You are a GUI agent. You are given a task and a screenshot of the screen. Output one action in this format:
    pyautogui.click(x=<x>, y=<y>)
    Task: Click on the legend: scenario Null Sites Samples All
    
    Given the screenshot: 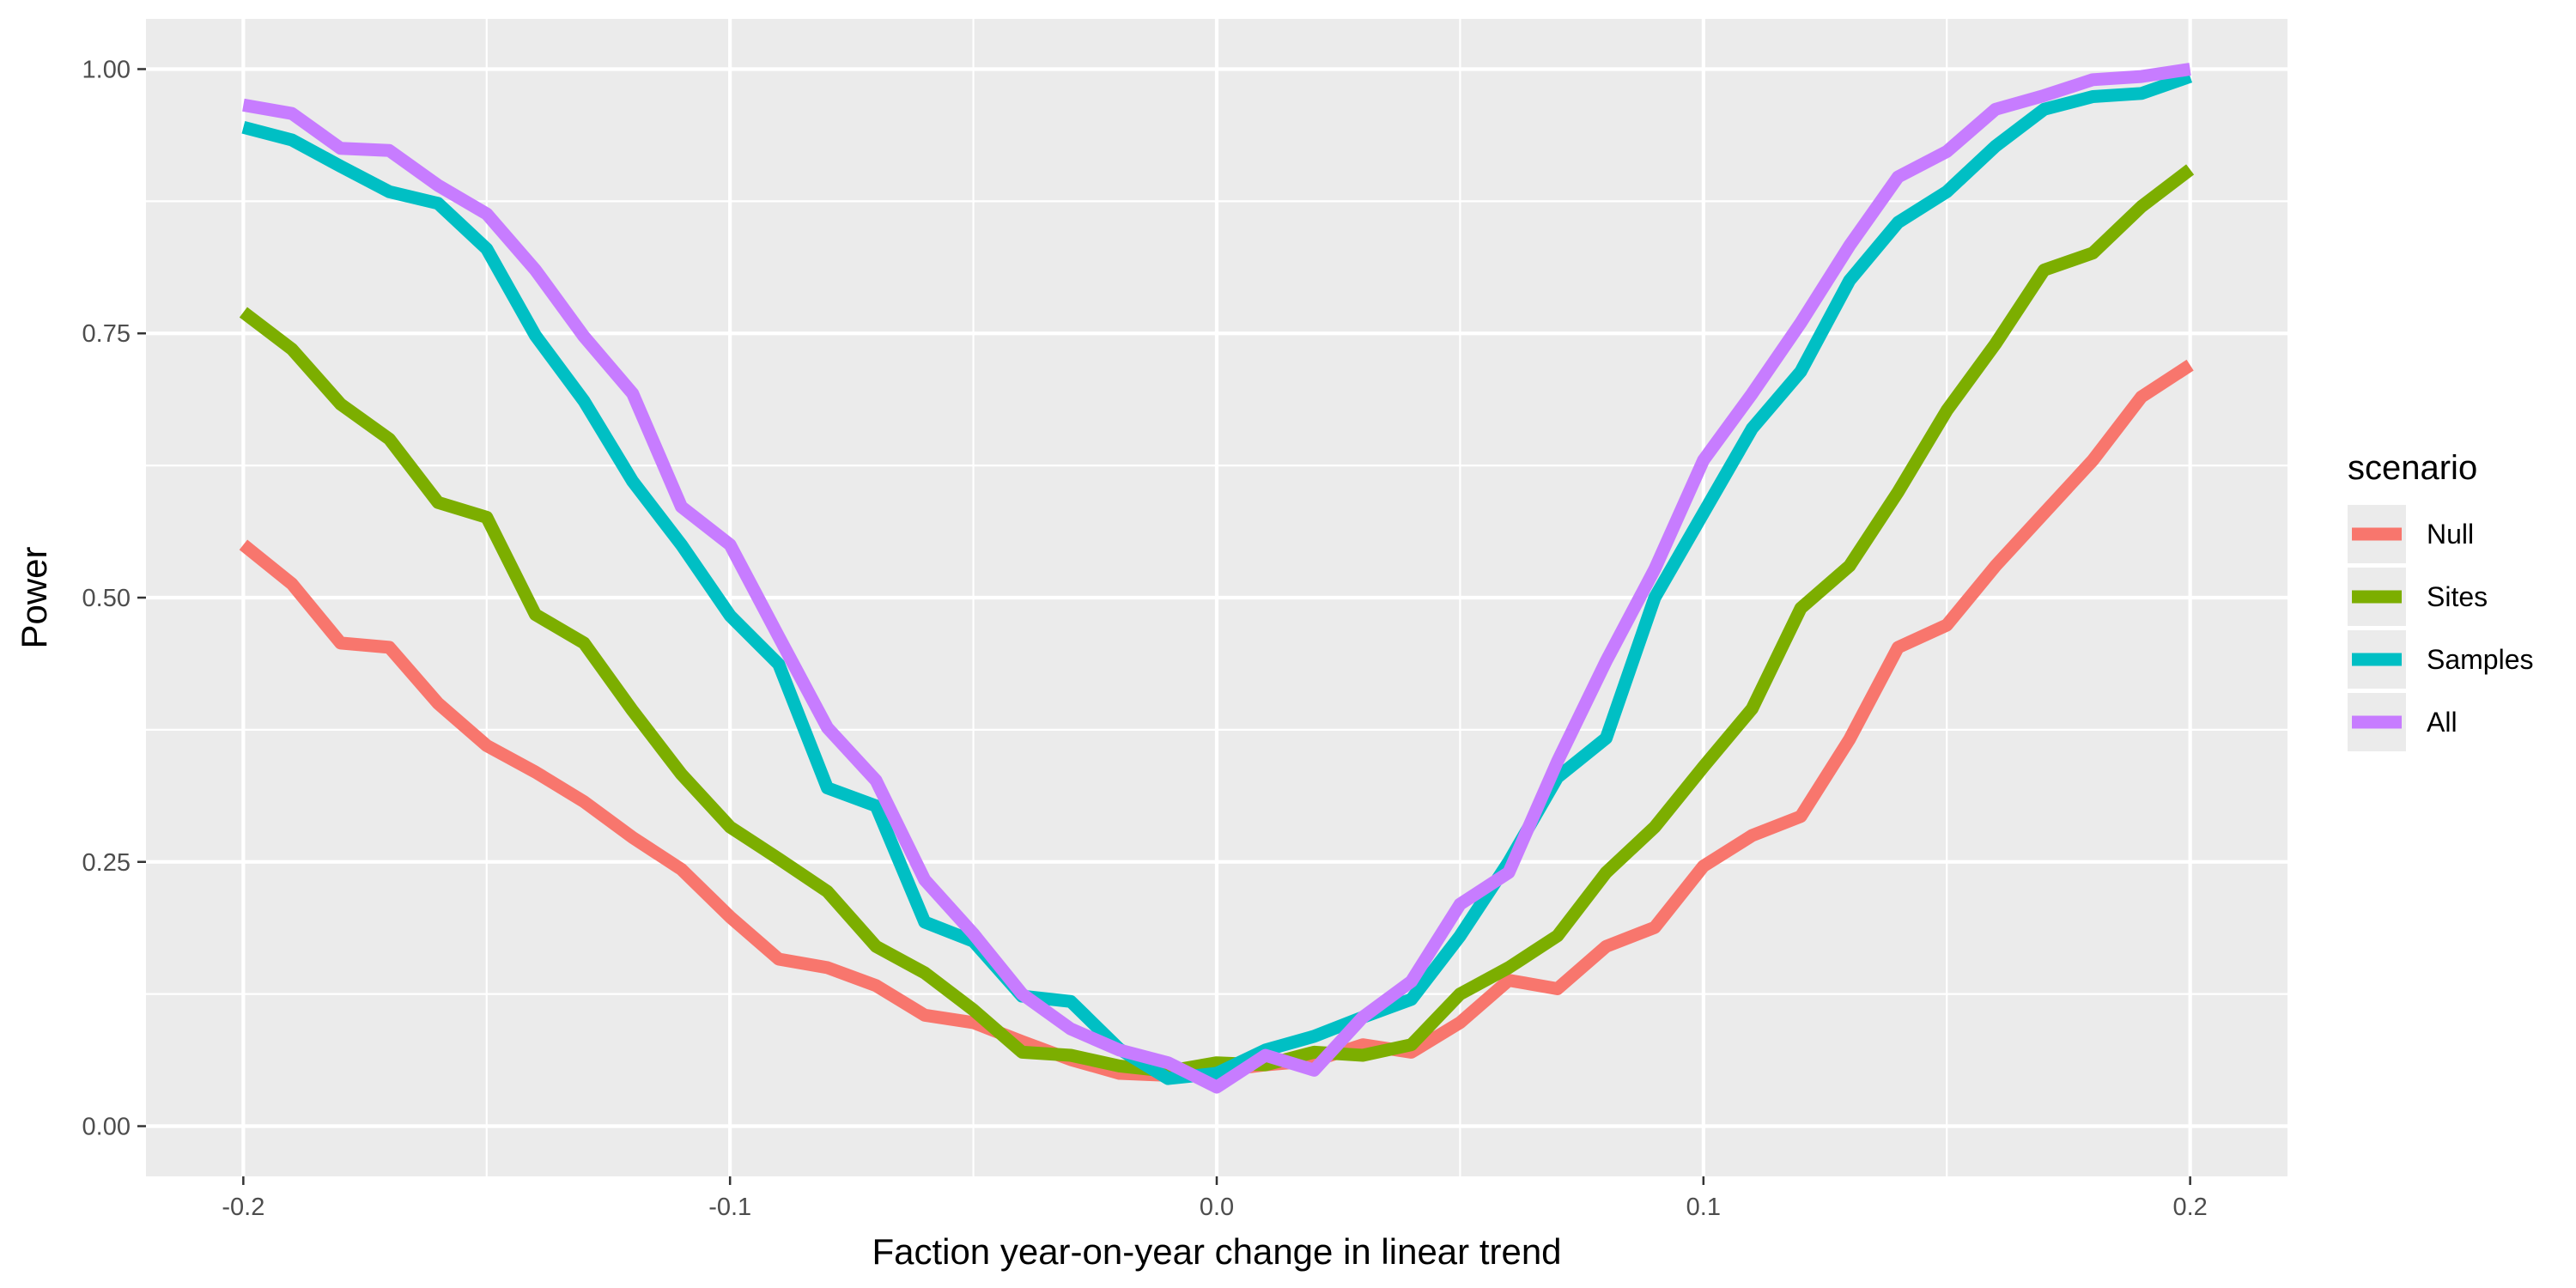 What is the action you would take?
    pyautogui.click(x=2441, y=600)
    